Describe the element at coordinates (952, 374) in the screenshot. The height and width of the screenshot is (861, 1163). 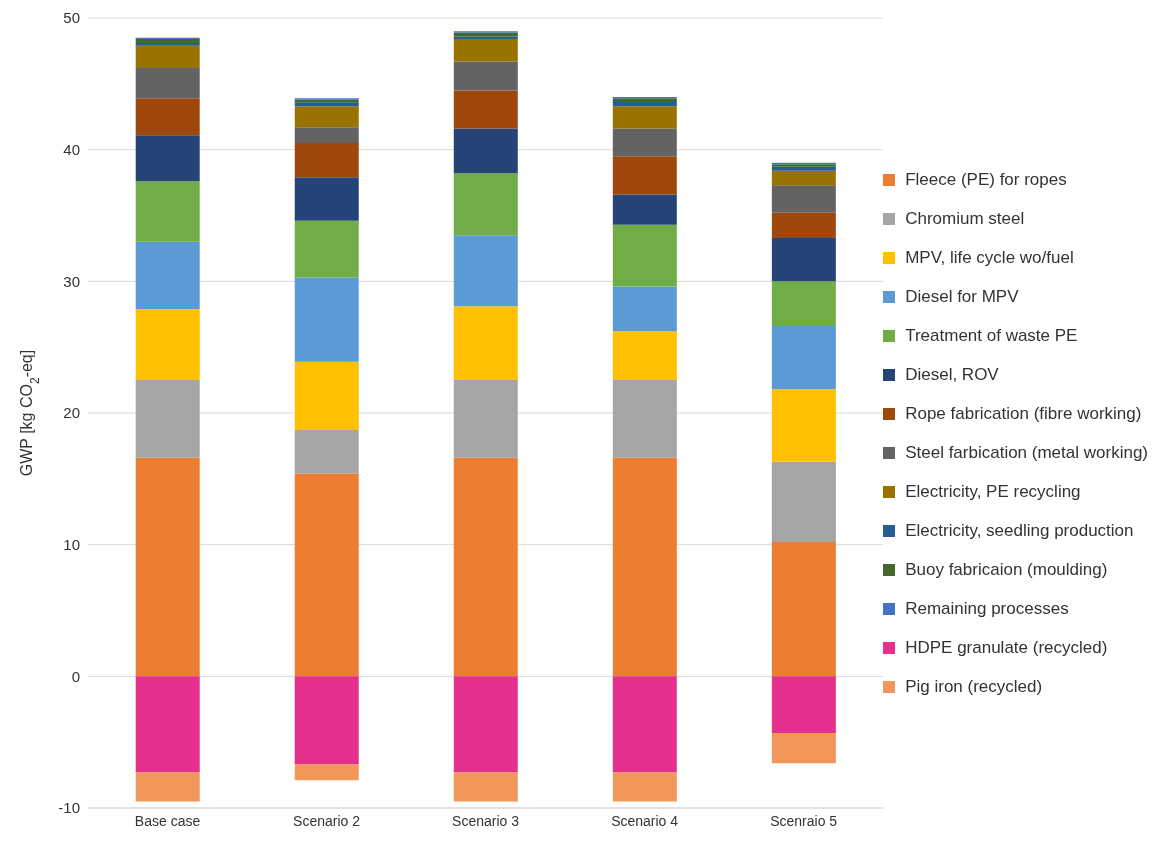
I see `legend-label: Diesel, ROV` at that location.